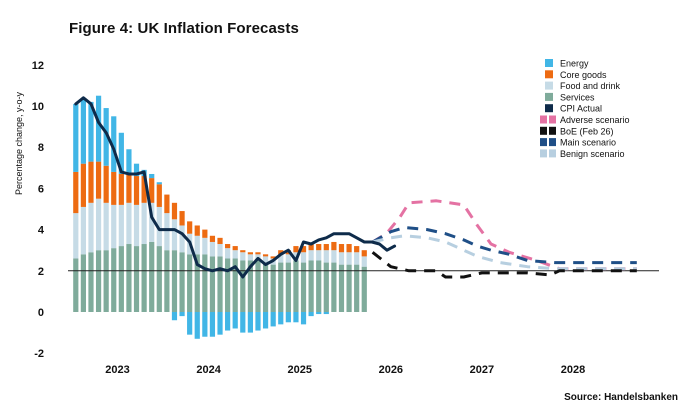 This screenshot has width=700, height=412. What do you see at coordinates (549, 74) in the screenshot?
I see `legend-swatch-core-goods` at bounding box center [549, 74].